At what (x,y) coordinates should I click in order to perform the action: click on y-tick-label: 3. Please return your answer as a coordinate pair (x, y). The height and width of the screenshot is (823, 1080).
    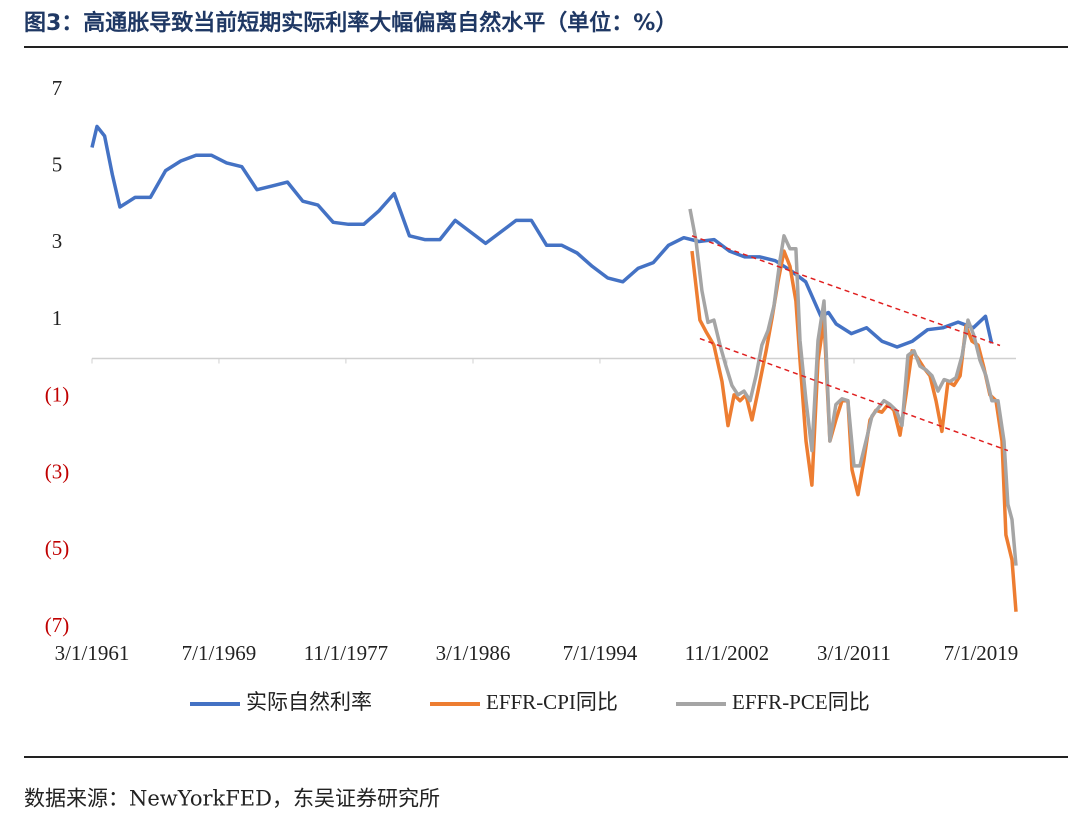
    Looking at the image, I should click on (57, 241).